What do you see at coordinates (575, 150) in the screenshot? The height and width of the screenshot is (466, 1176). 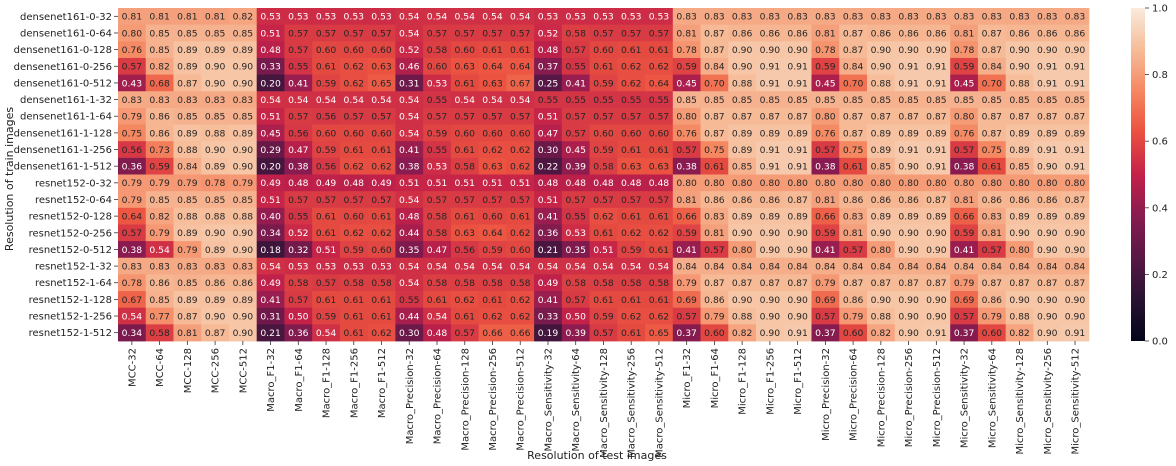 I see `cell-value-label: 0.45` at bounding box center [575, 150].